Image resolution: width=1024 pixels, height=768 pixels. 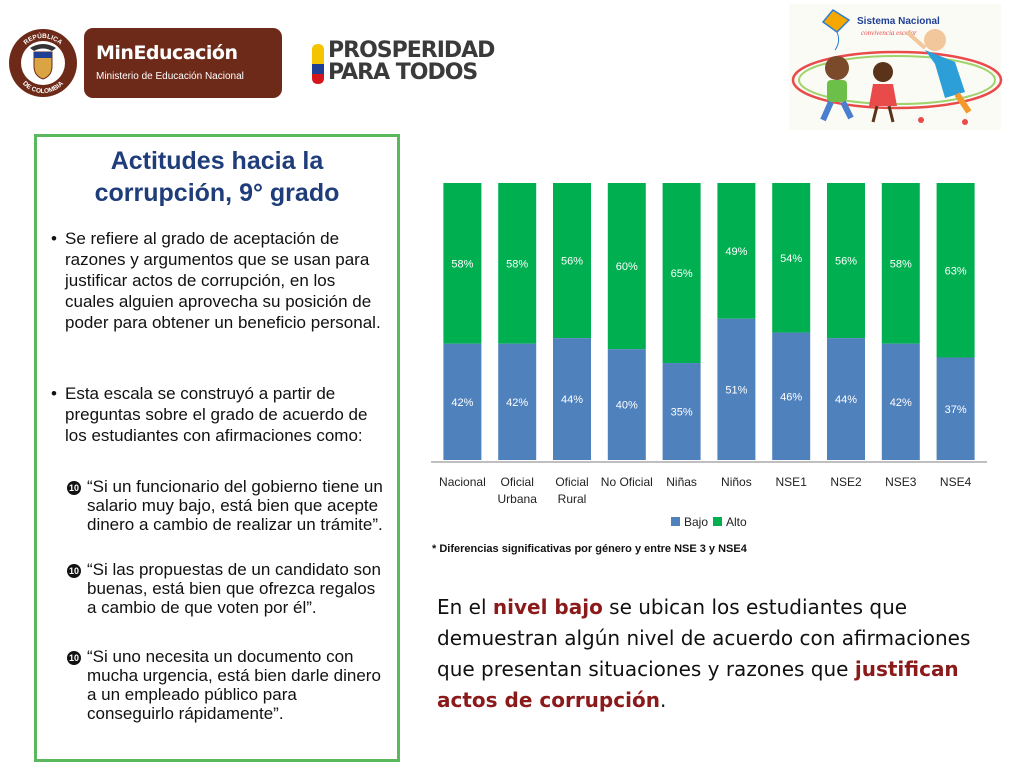 What do you see at coordinates (696, 522) in the screenshot?
I see `legend-label-bajo: Bajo` at bounding box center [696, 522].